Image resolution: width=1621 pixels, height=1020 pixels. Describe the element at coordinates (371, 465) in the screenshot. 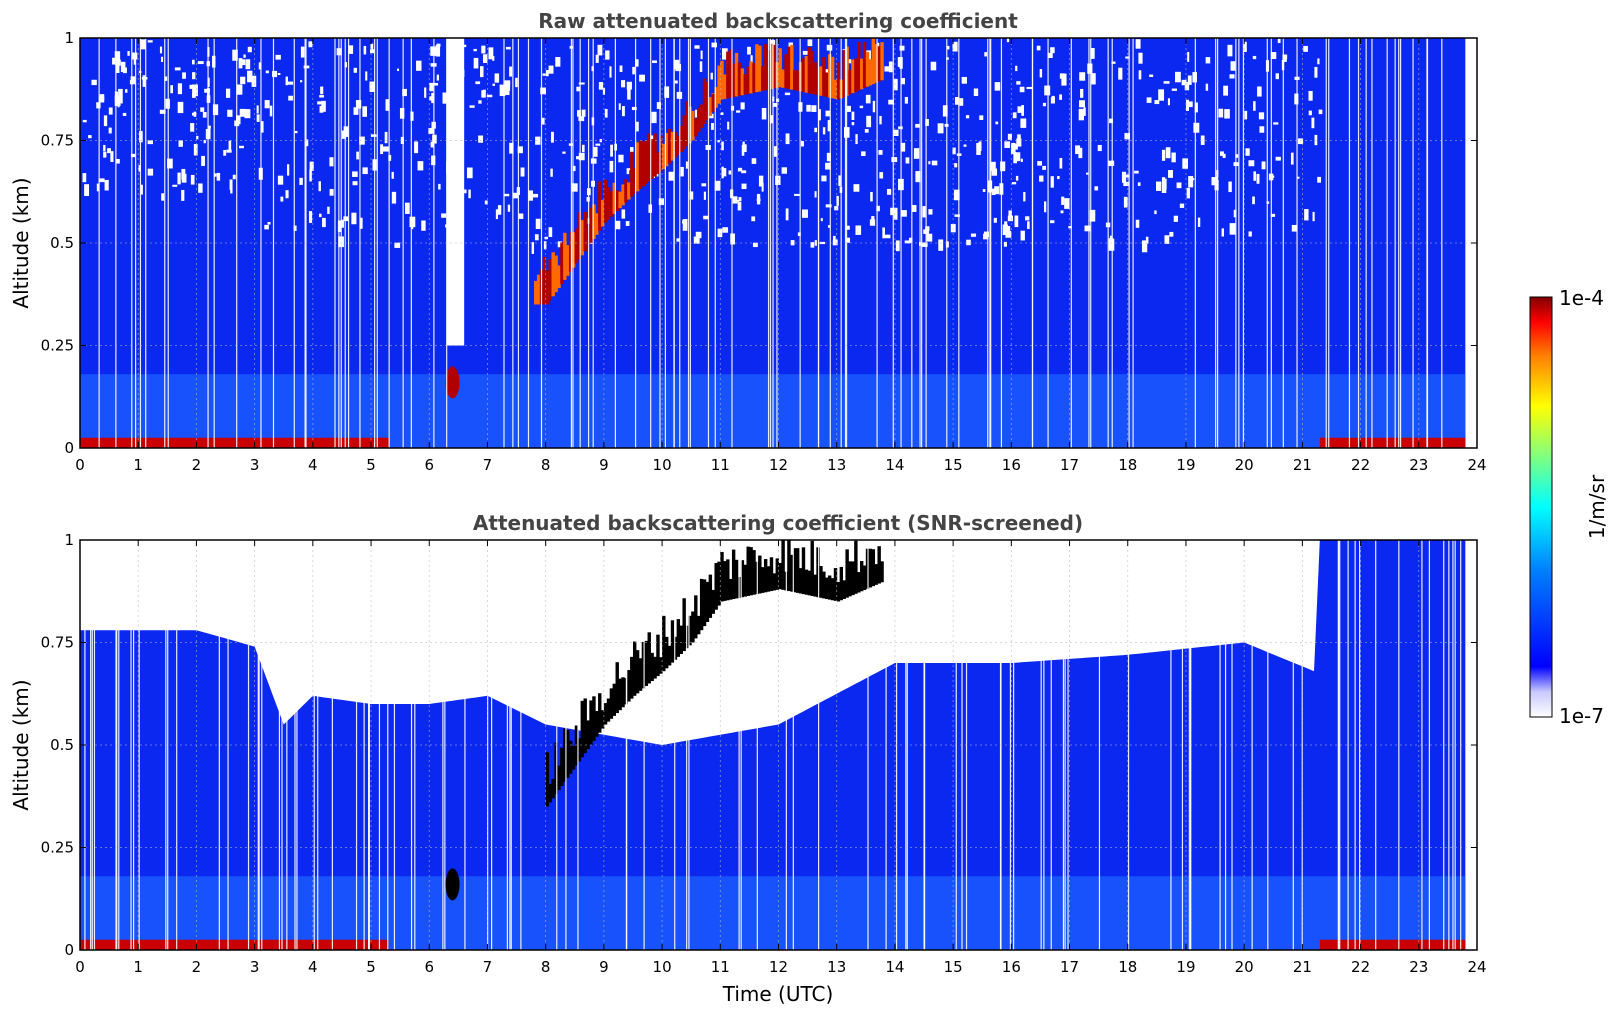

I see `raw-x-tick-label: 5` at that location.